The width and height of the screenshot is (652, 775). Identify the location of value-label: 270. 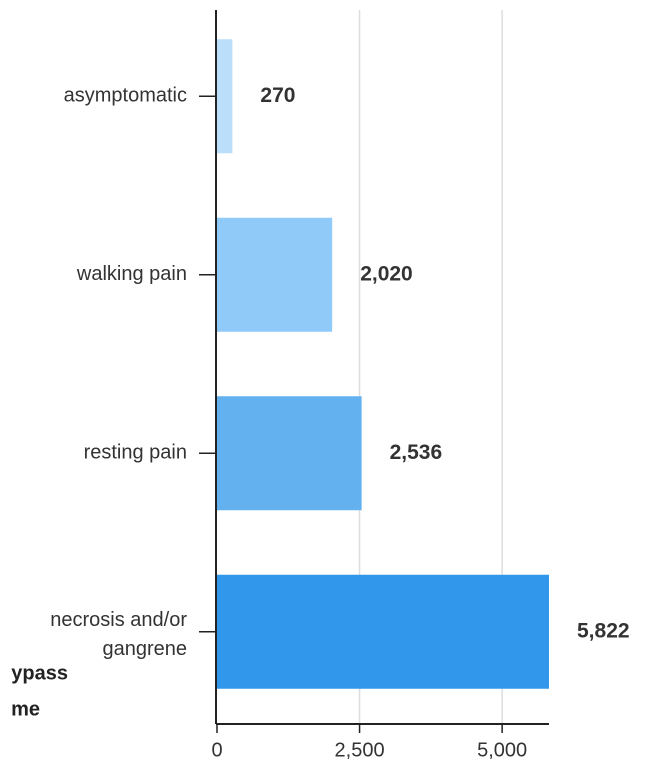
(277, 95).